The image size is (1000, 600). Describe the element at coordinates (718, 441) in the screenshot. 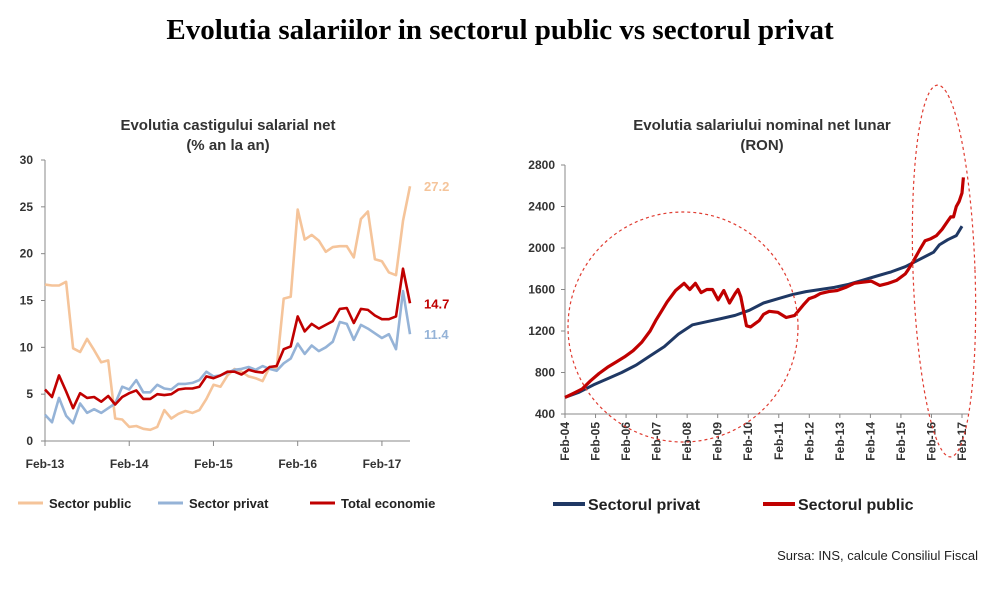

I see `x-tick-label: Feb-09` at that location.